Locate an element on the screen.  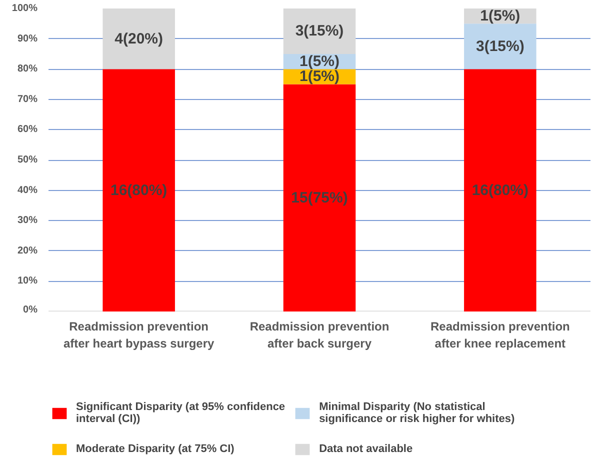
x-tick-label: Readmission prevention after back surgery is located at coordinates (320, 335).